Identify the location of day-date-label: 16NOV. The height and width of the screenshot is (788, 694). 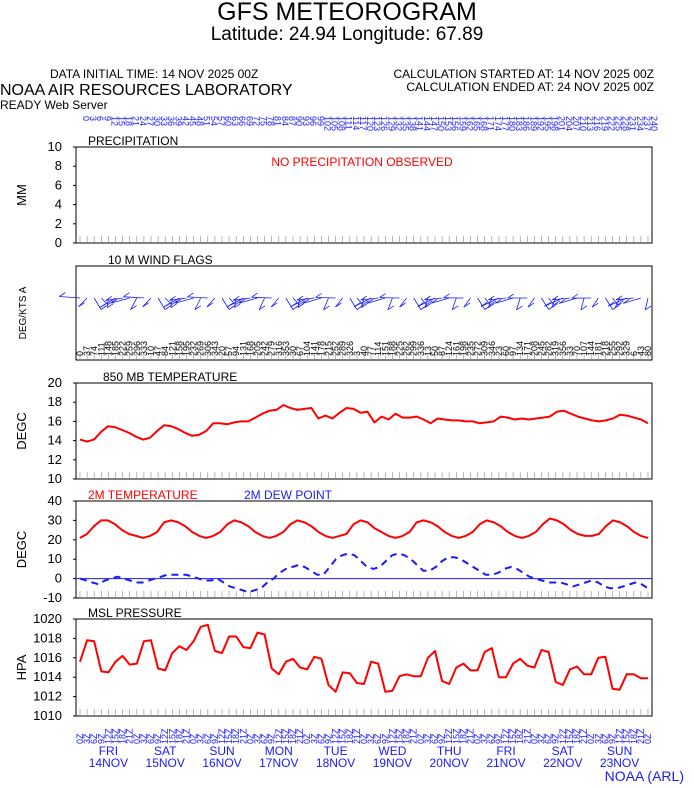
(221, 763).